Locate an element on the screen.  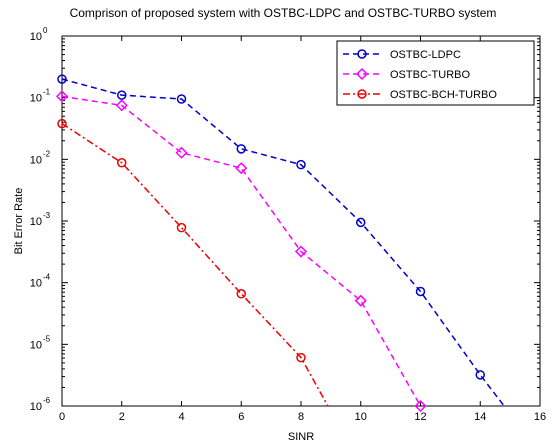
y-tick-exponent: -2 is located at coordinates (47, 153).